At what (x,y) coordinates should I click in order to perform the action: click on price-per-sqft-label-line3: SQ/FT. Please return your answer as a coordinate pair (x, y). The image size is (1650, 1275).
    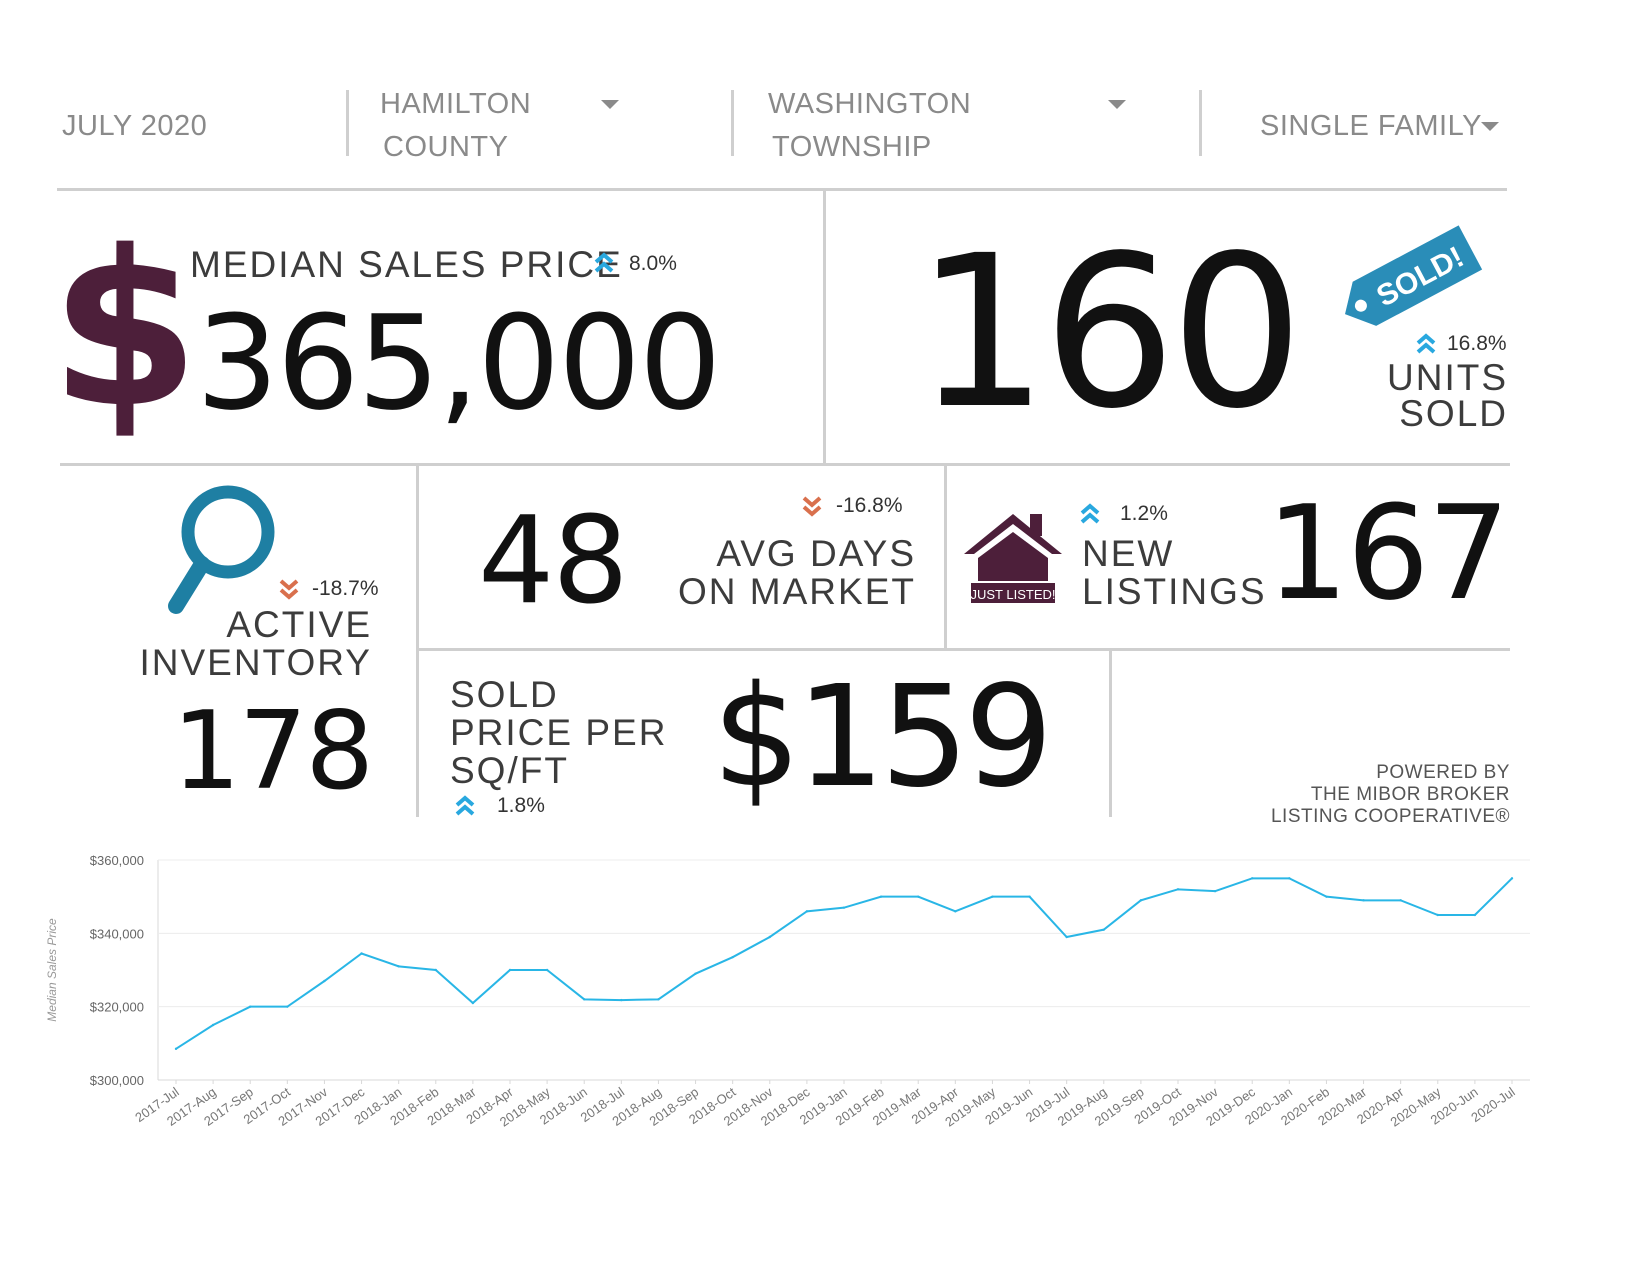
    Looking at the image, I should click on (509, 770).